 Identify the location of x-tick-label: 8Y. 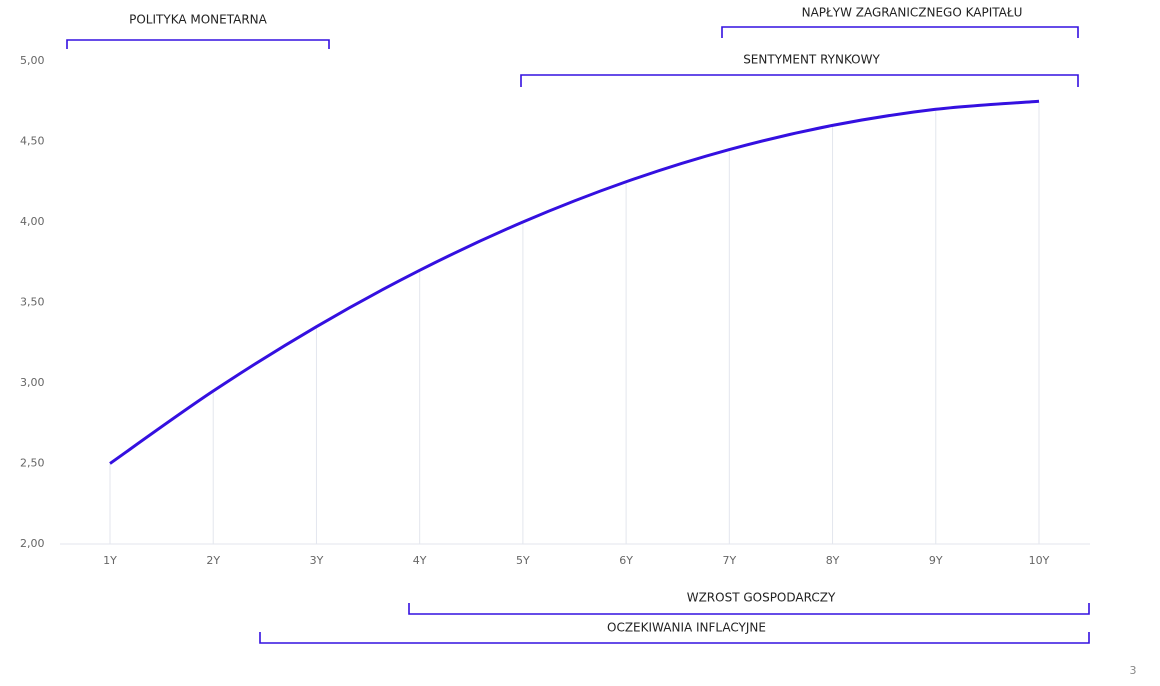
(833, 560).